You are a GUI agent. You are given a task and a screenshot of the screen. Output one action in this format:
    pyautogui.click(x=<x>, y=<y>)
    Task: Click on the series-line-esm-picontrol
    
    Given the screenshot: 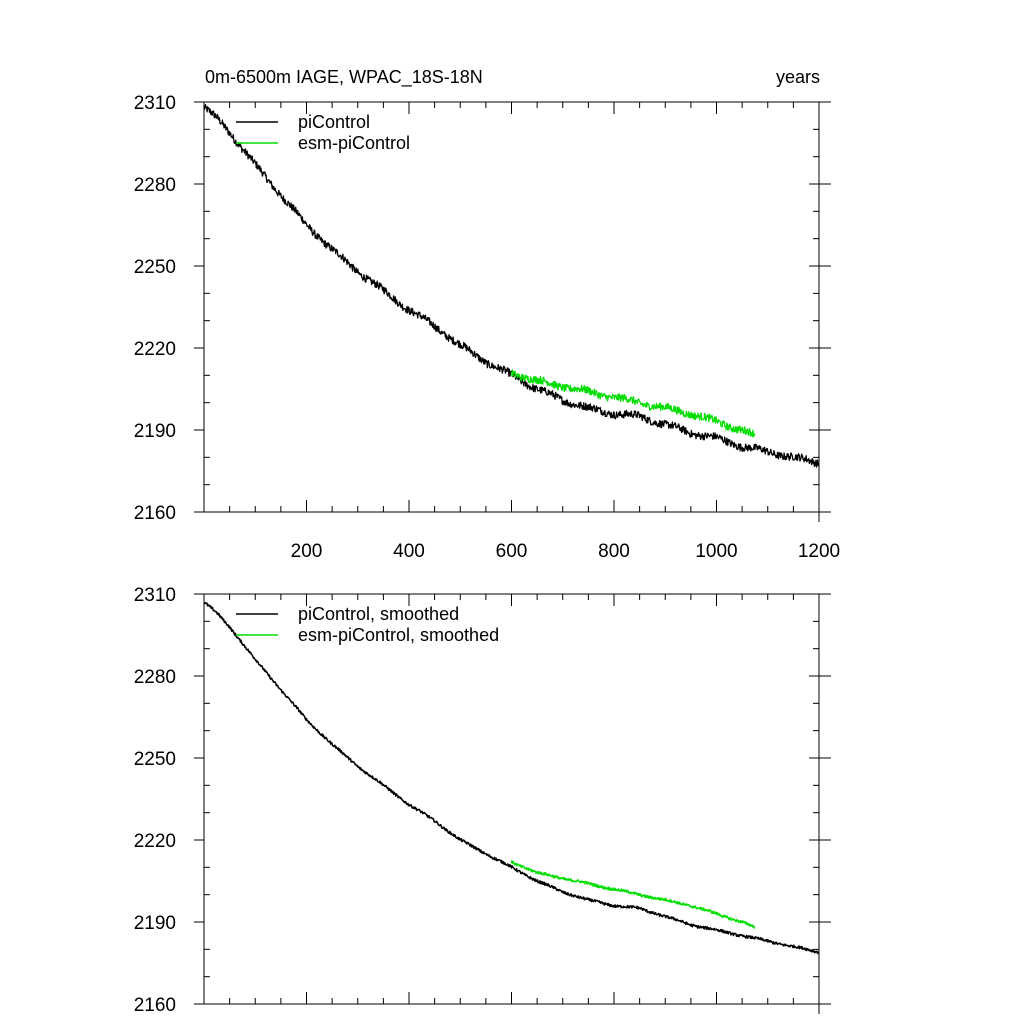 What is the action you would take?
    pyautogui.click(x=633, y=403)
    